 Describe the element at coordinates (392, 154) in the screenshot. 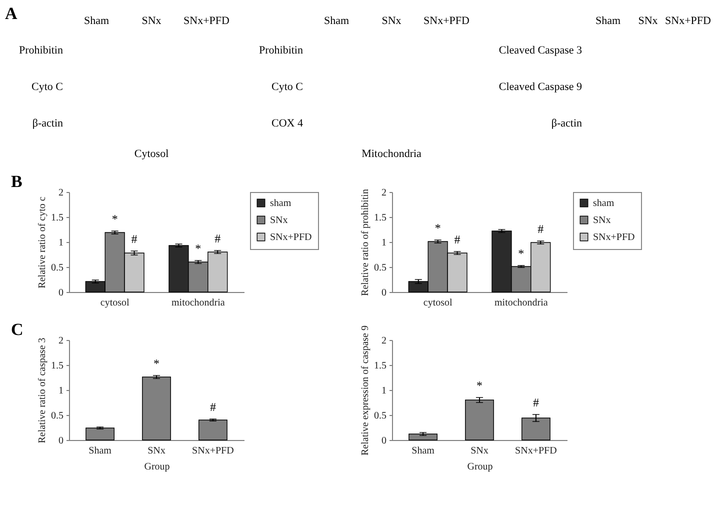

I see `text: Mitochondria` at that location.